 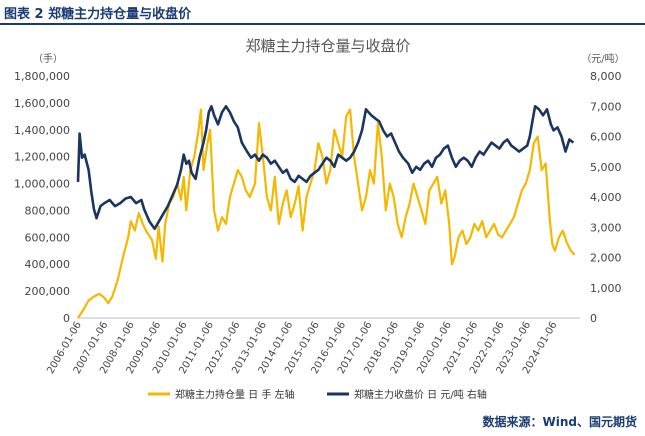 I want to click on left-axis-unit: （手）, so click(x=48, y=58).